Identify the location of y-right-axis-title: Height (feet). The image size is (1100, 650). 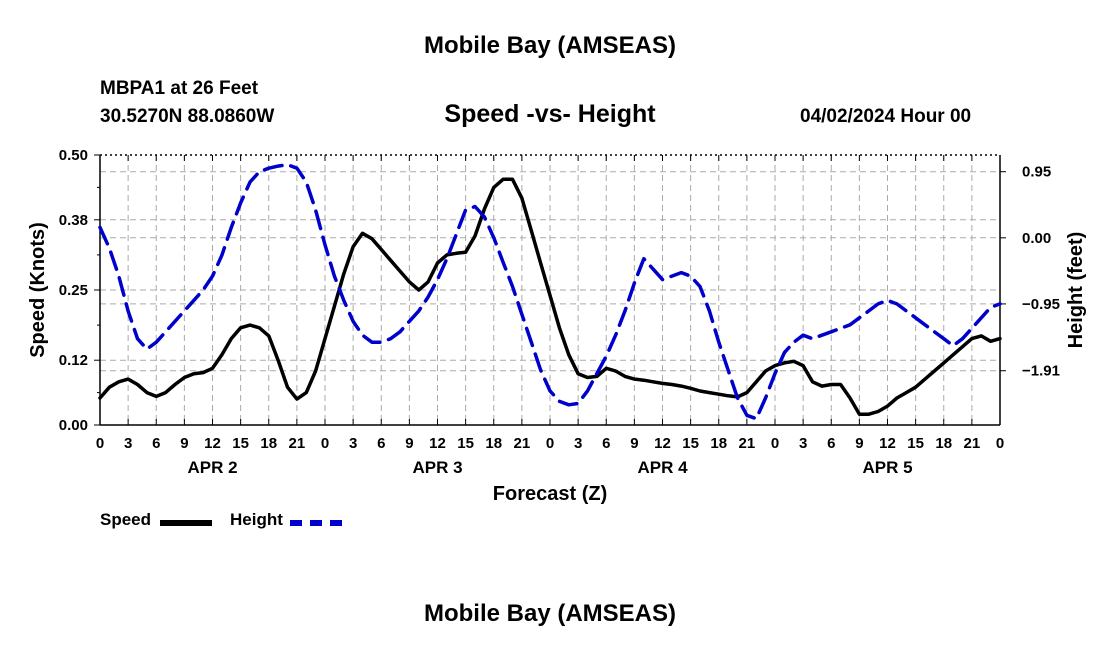
(1076, 290).